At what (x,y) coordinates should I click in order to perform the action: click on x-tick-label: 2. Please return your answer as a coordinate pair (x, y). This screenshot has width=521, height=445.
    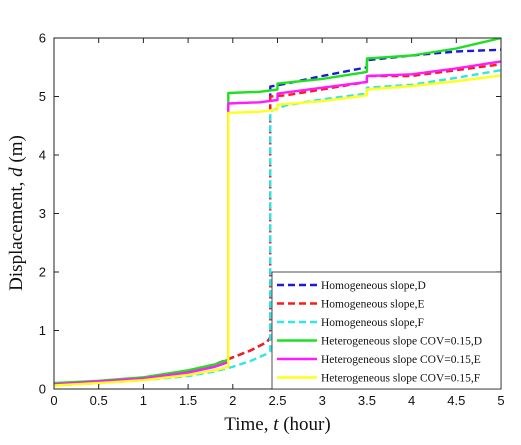
    Looking at the image, I should click on (232, 400).